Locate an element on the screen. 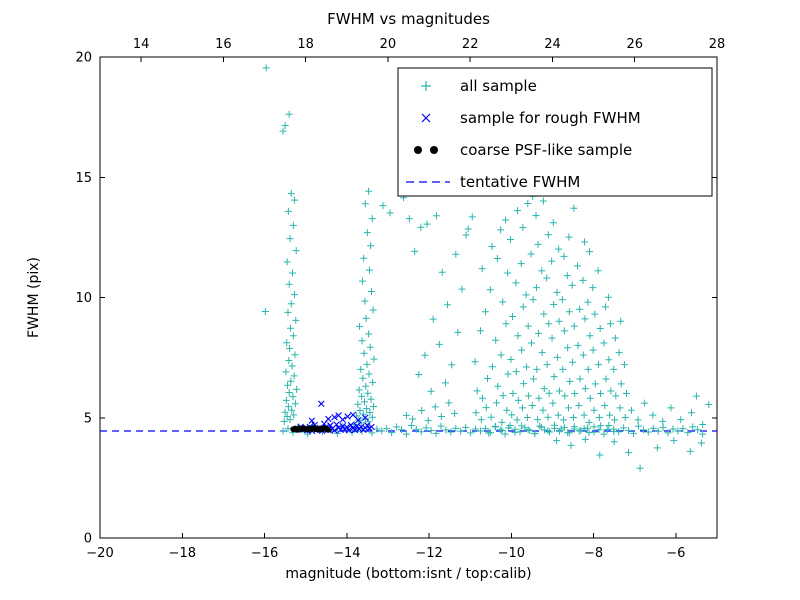 The height and width of the screenshot is (600, 800). legend-entry-label: sample for rough FWHM is located at coordinates (550, 118).